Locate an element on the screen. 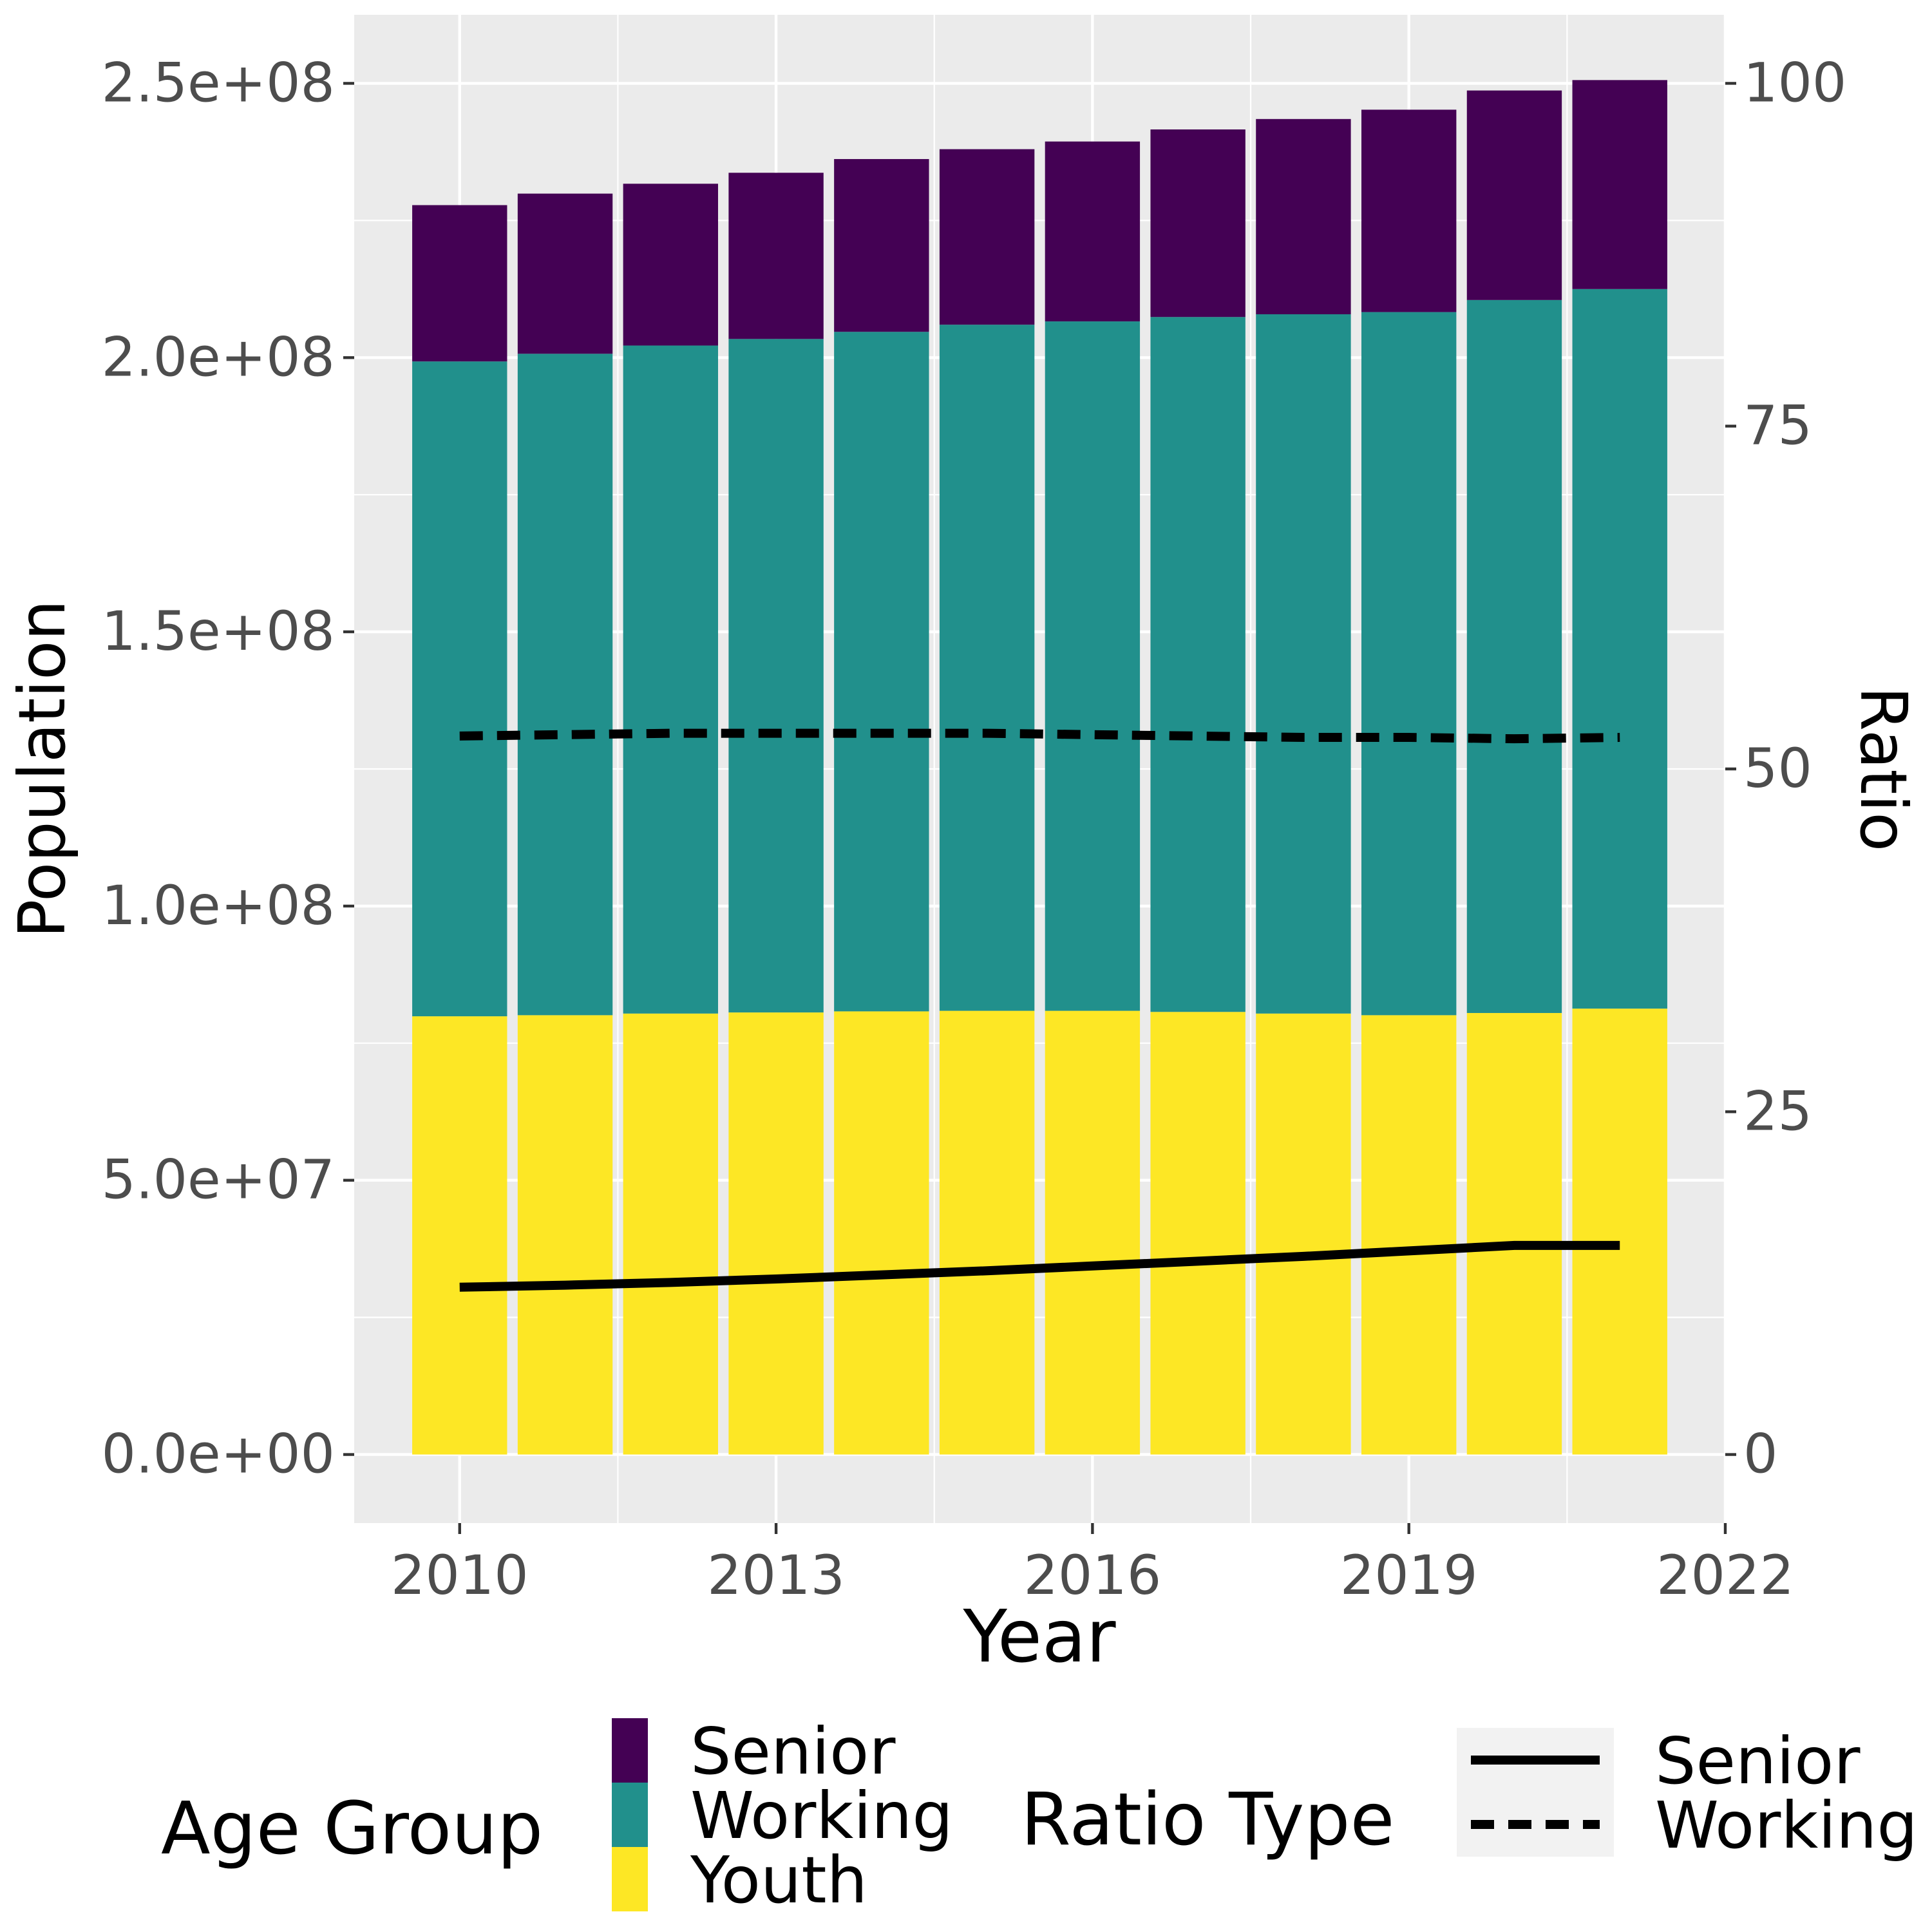  legend-label-youth: Youth is located at coordinates (779, 1880).